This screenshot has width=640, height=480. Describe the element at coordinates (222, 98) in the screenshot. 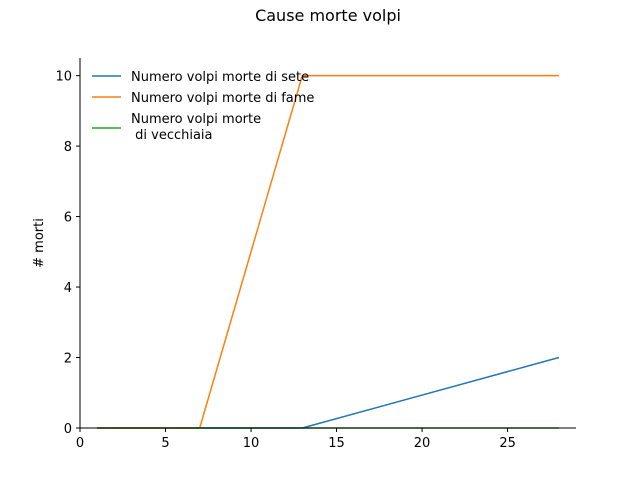

I see `legend-label-2: Numero volpi morte di fame` at that location.